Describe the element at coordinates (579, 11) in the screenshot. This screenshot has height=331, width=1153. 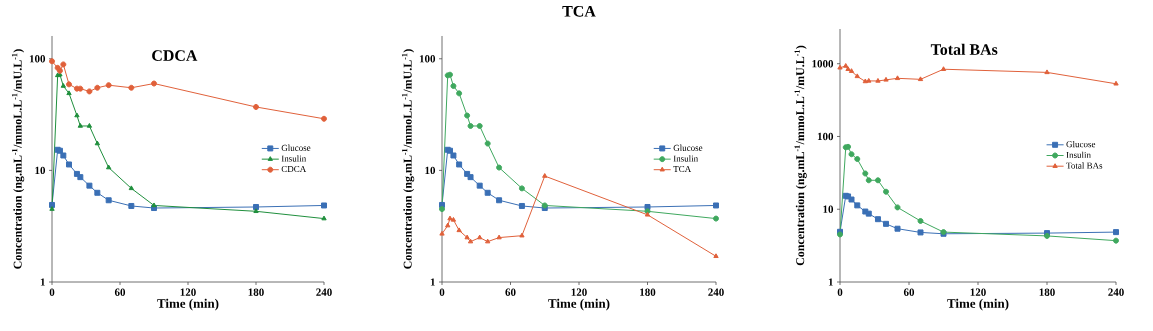
I see `chart-title: TCA` at that location.